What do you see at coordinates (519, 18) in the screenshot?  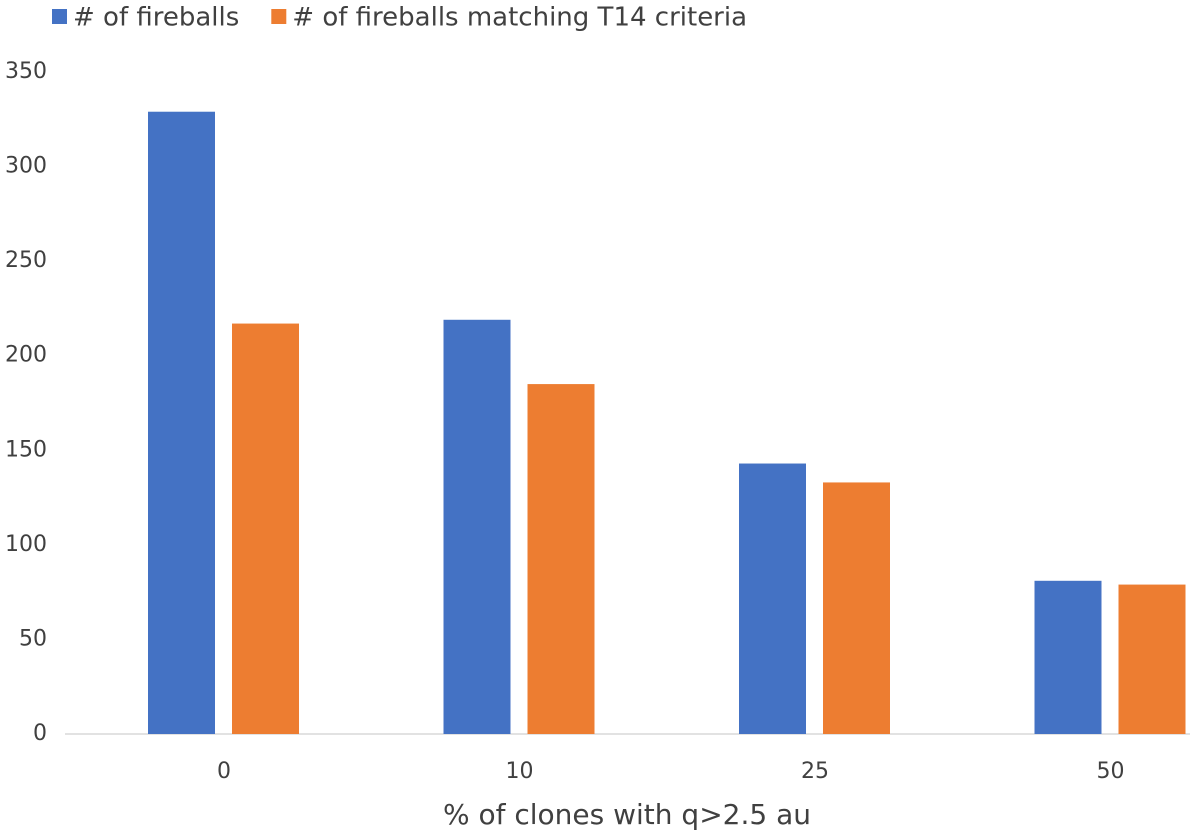 I see `legend-label: # of fireballs matching T14 criteria` at bounding box center [519, 18].